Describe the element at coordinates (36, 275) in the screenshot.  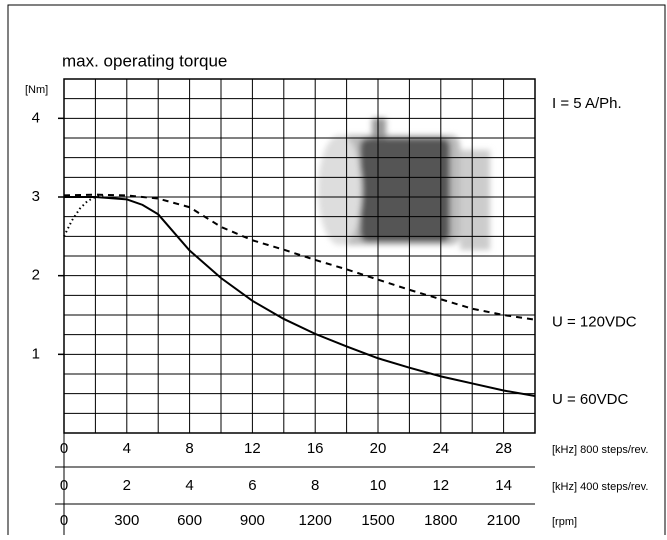
I see `y-tick-label: 2` at that location.